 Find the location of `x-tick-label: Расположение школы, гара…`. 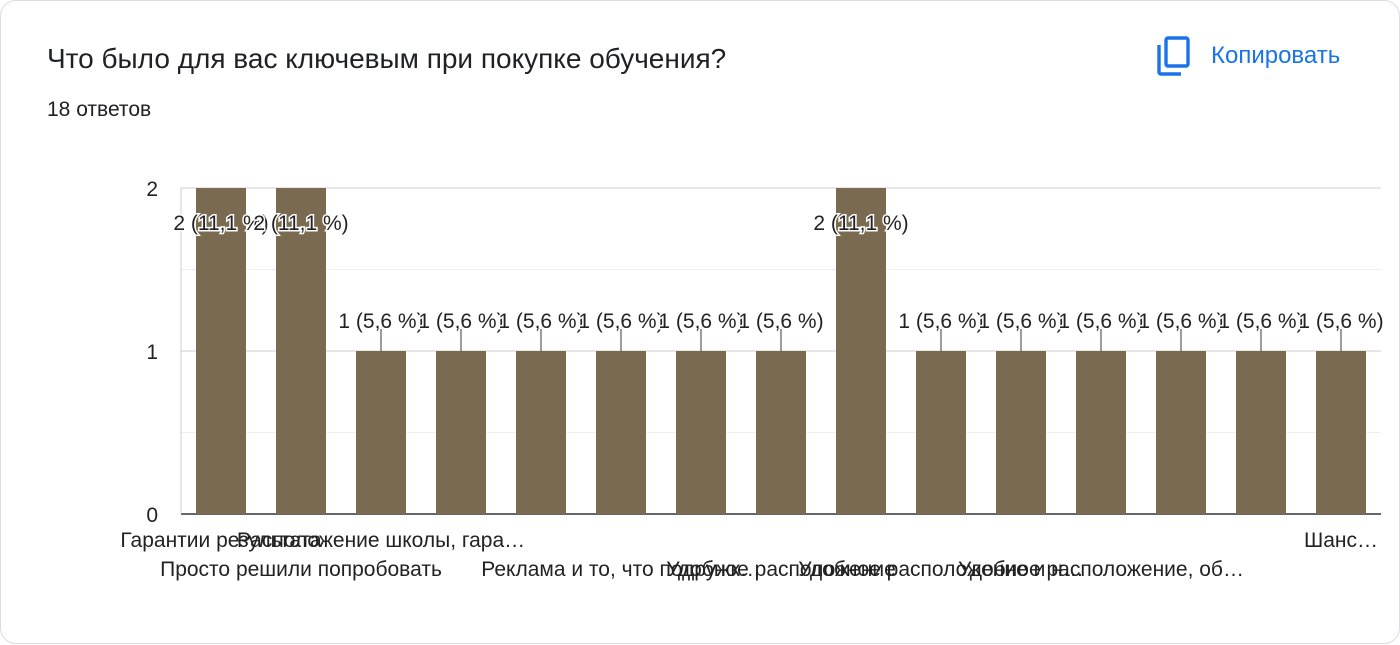

x-tick-label: Расположение школы, гара… is located at coordinates (381, 540).